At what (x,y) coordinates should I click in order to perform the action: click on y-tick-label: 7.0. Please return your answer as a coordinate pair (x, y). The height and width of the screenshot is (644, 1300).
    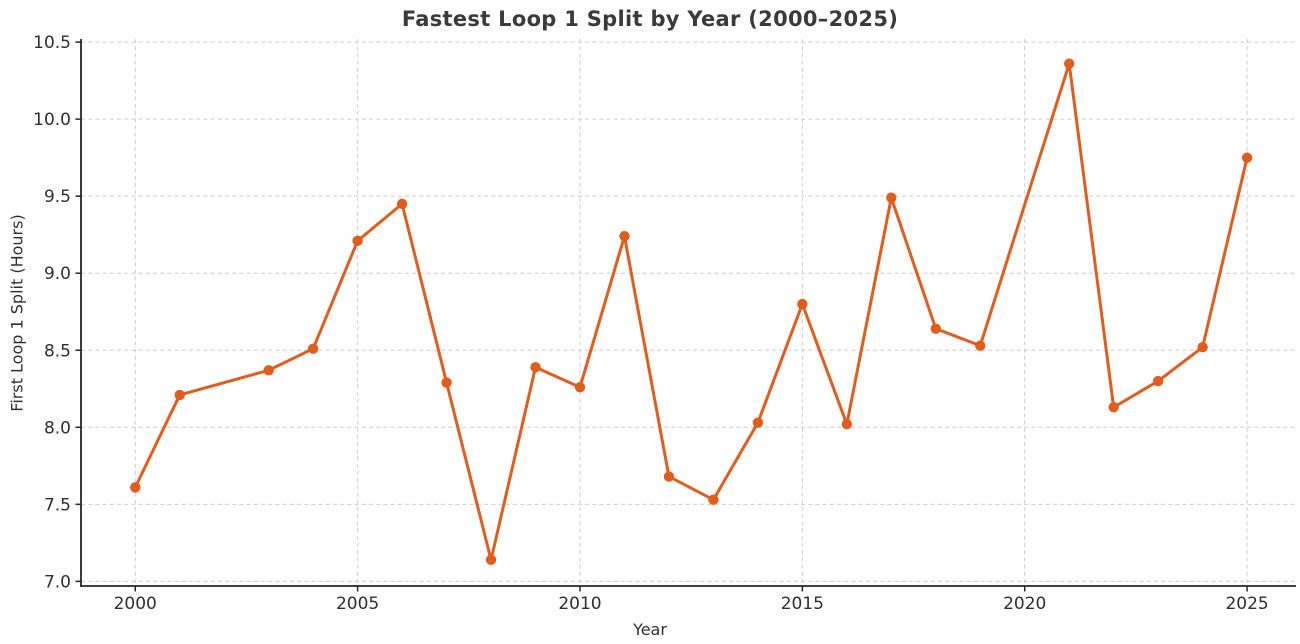
    Looking at the image, I should click on (57, 582).